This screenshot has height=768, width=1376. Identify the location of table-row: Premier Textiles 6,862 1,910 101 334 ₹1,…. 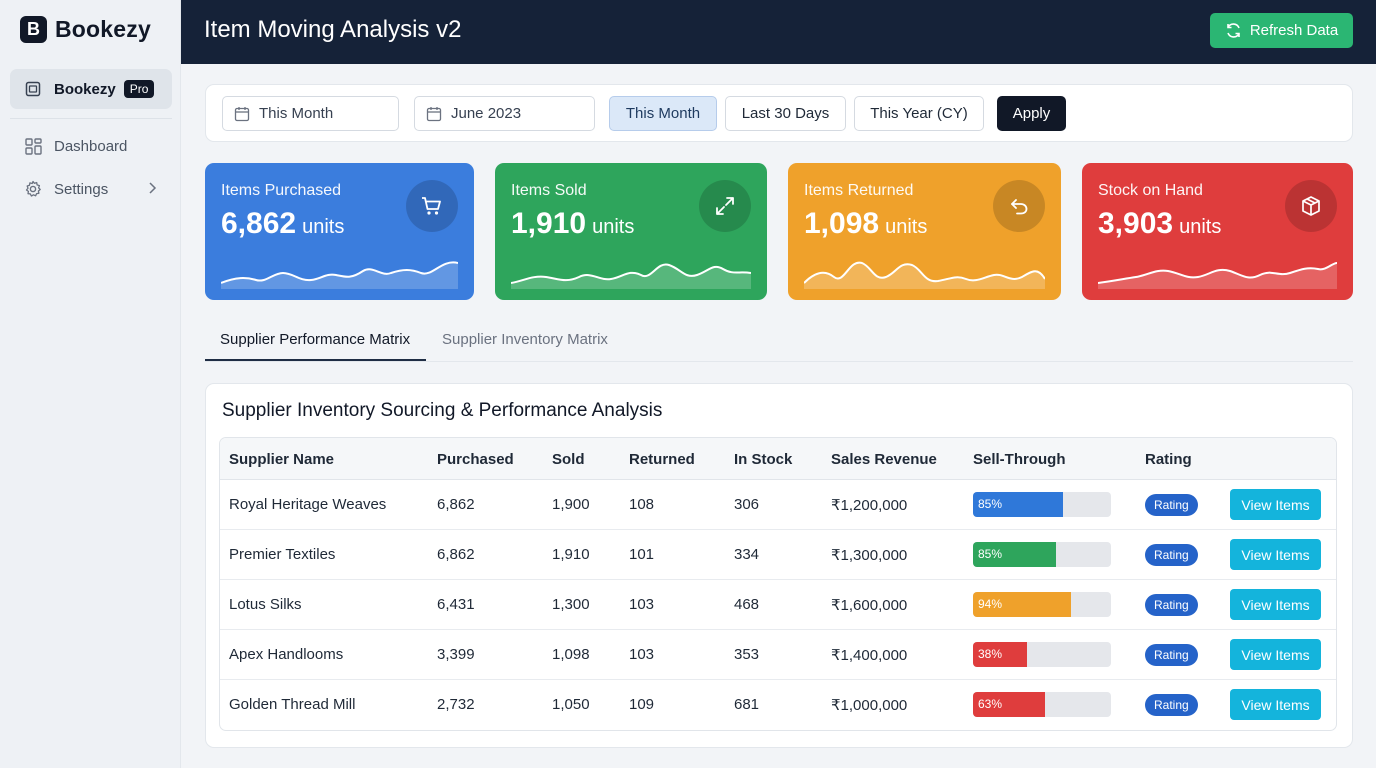
(778, 555).